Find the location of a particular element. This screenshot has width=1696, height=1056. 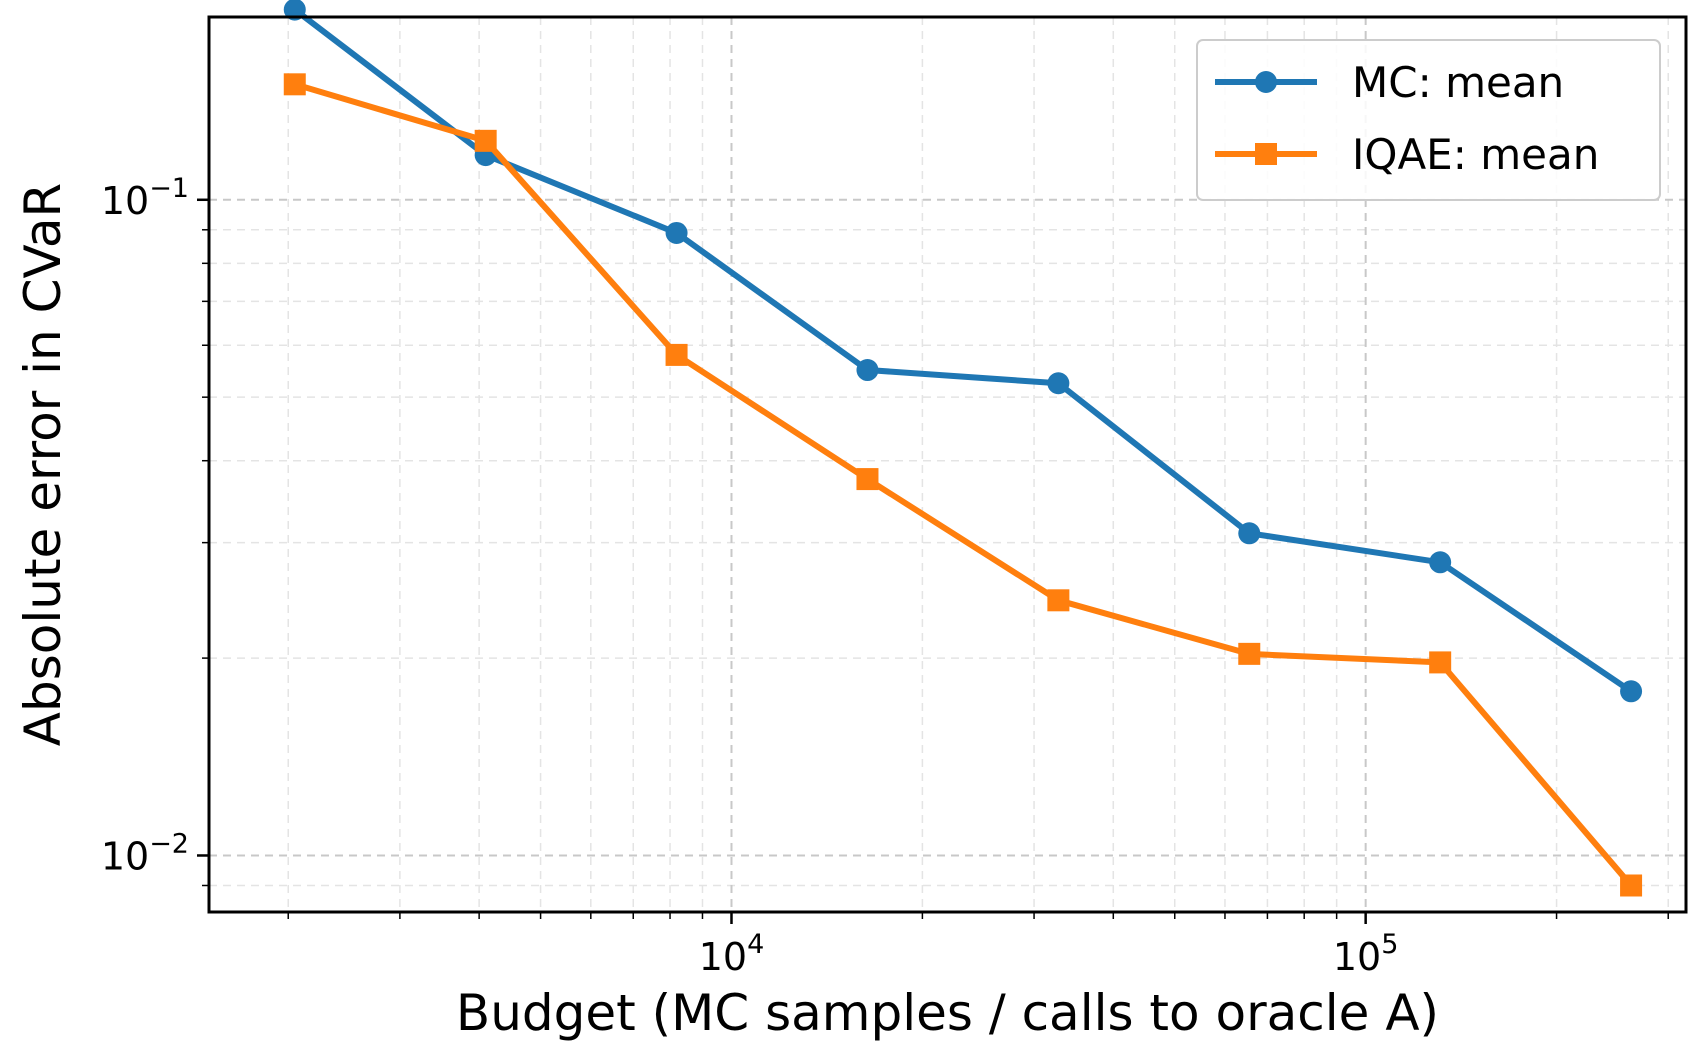

x-axis-label: Budget (MC samples / calls to oracle A) is located at coordinates (947, 1013).